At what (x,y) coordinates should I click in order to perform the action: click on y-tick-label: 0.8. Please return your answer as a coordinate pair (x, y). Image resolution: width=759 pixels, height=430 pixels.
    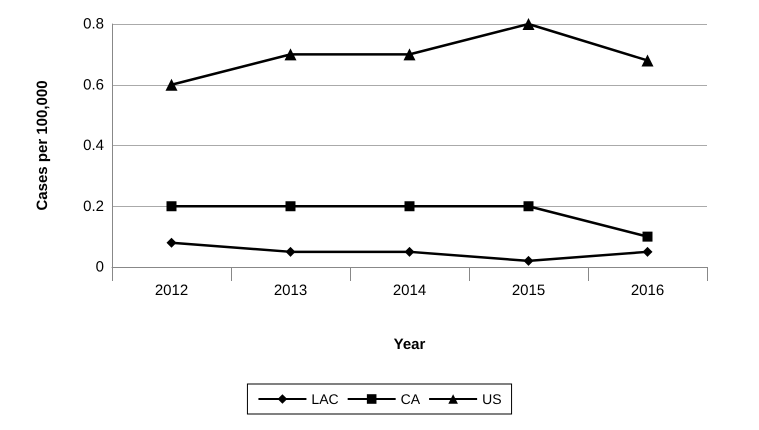
    Looking at the image, I should click on (93, 24).